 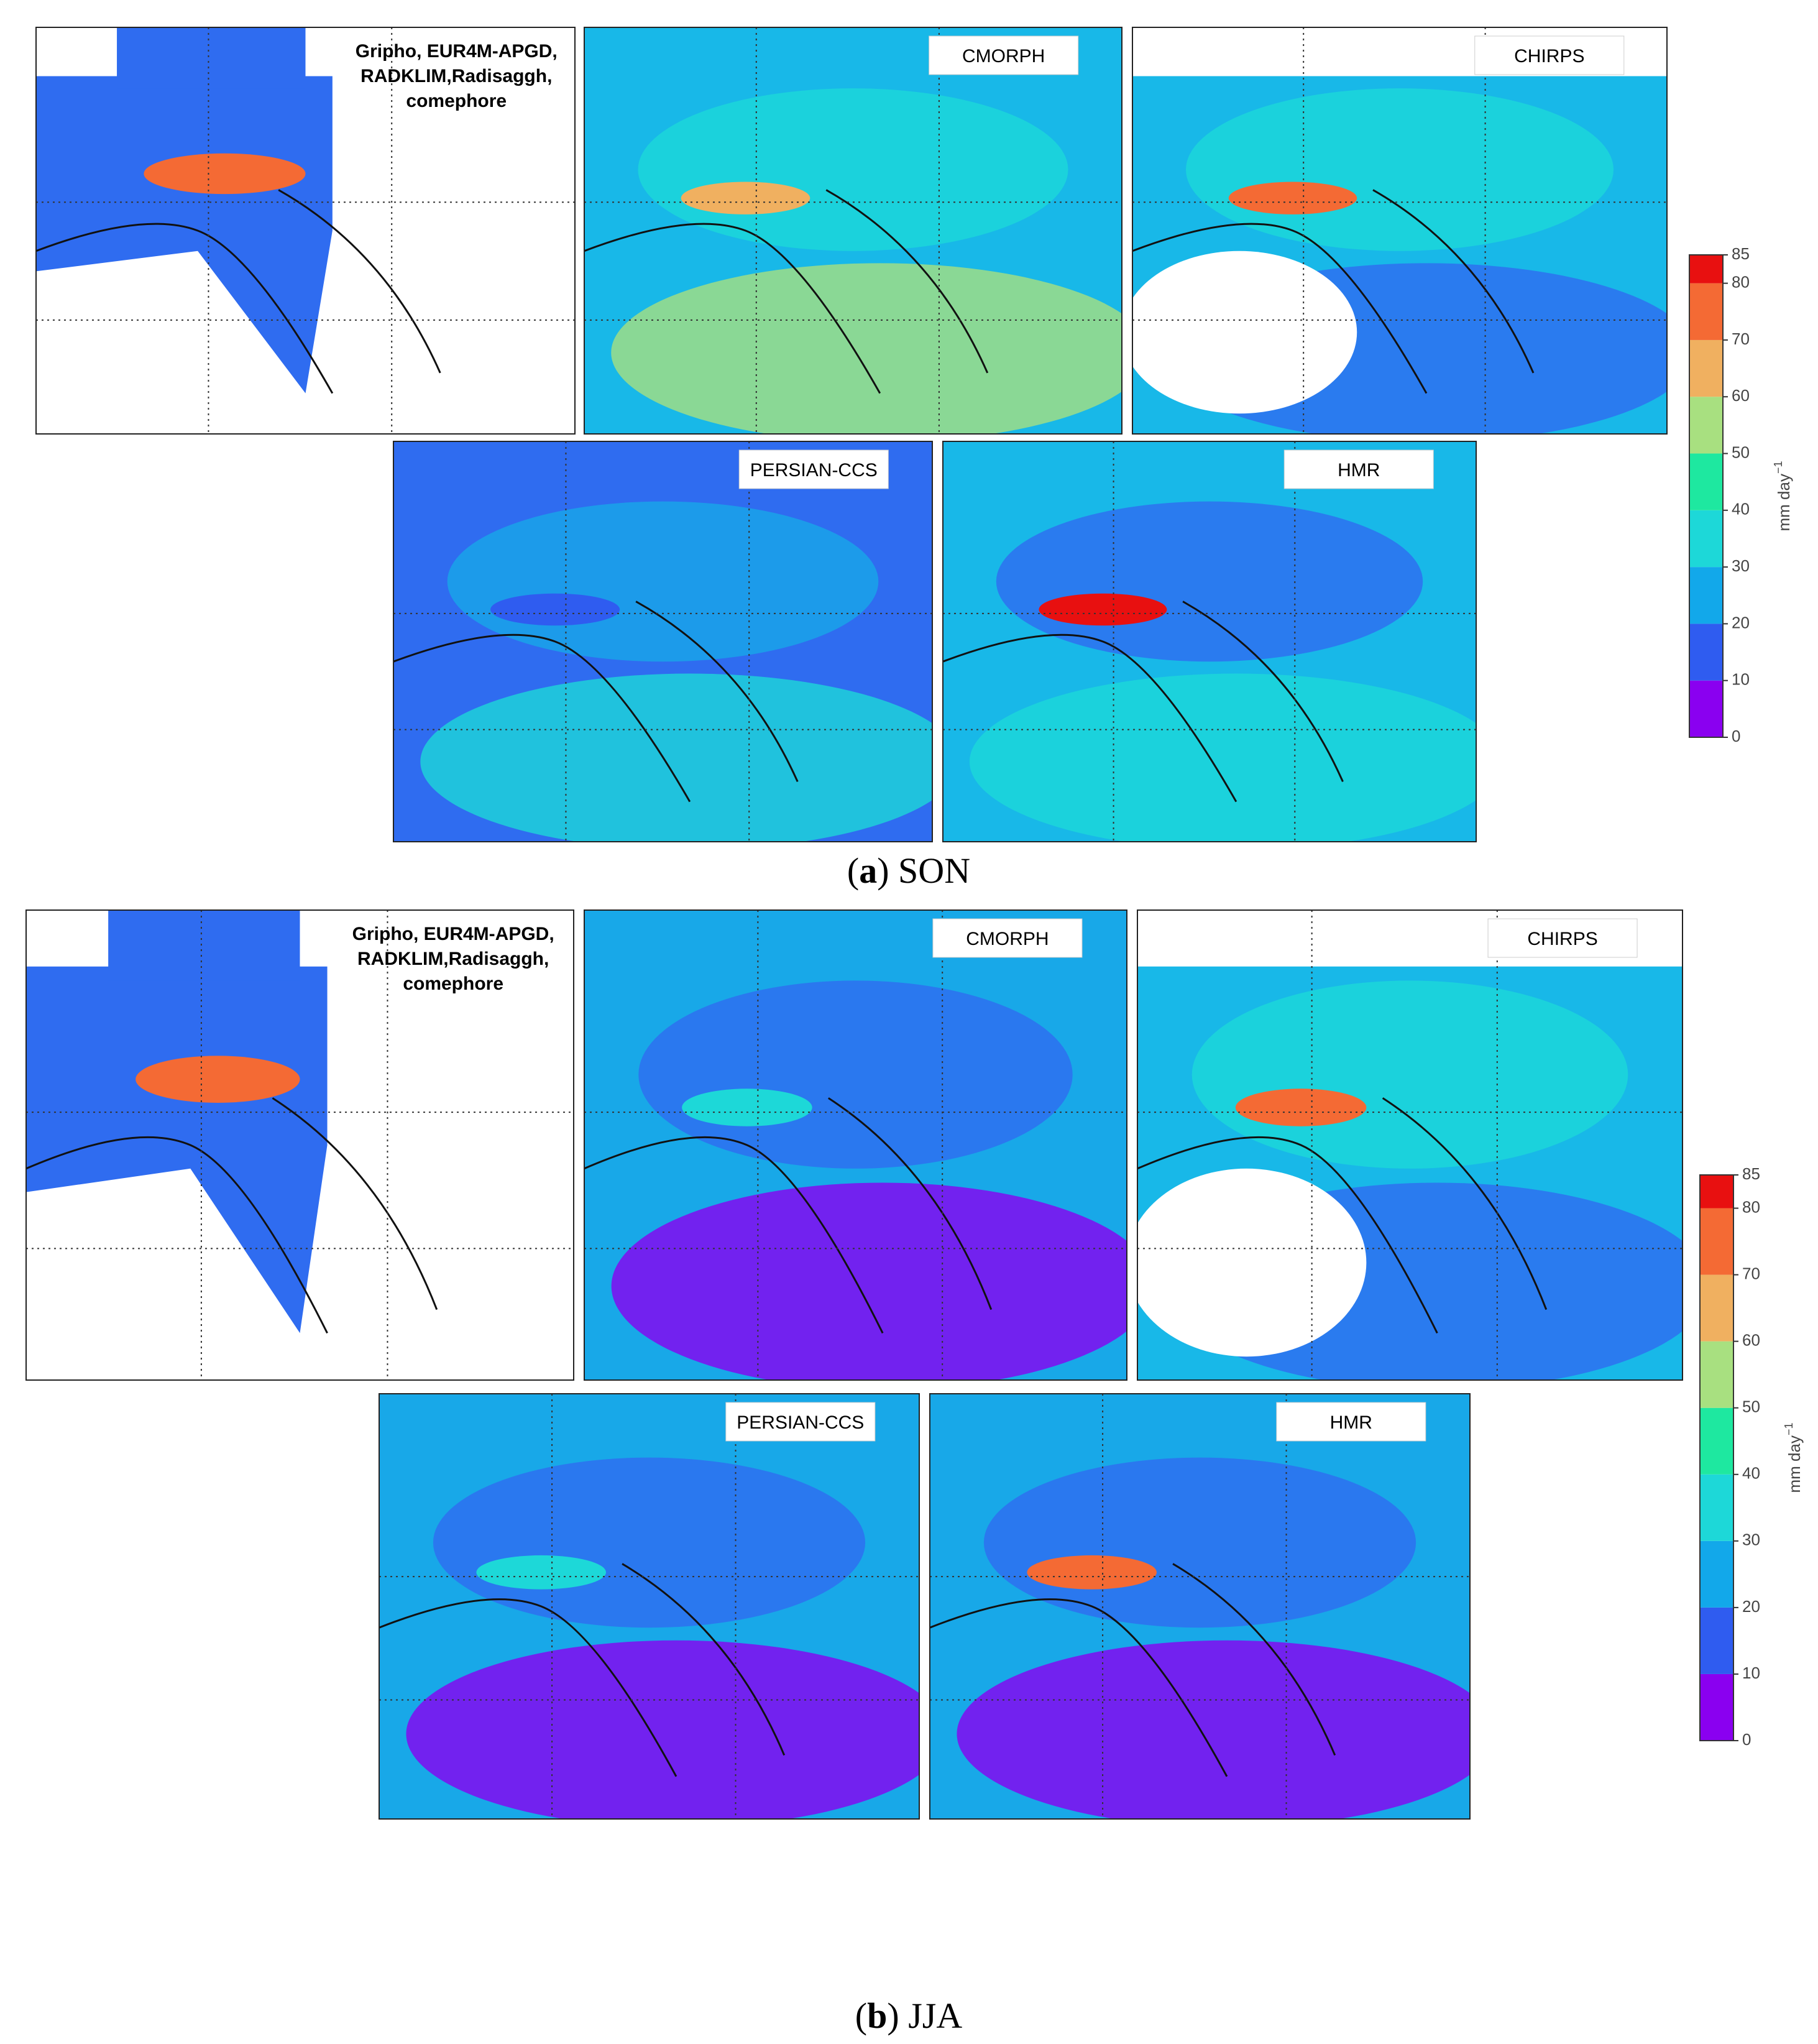 I want to click on map-panel: CHIRPS, so click(x=1400, y=231).